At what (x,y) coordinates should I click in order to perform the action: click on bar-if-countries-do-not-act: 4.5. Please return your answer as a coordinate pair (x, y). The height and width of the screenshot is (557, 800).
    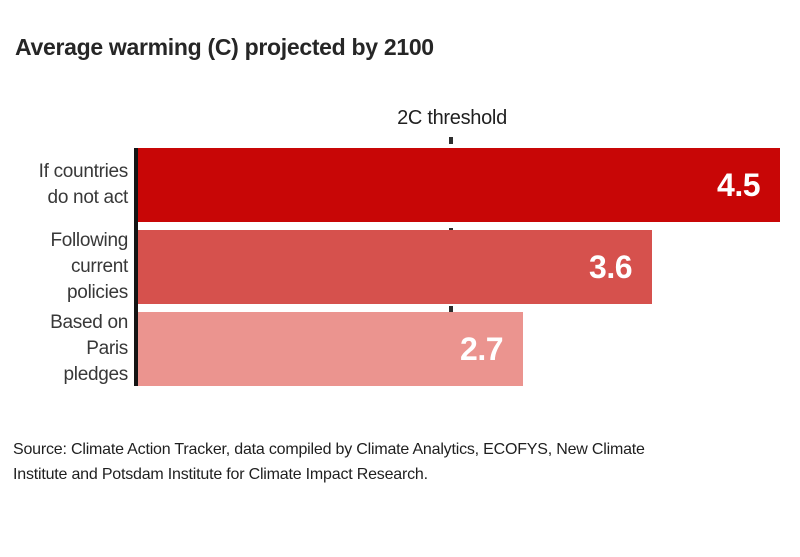
    Looking at the image, I should click on (459, 185).